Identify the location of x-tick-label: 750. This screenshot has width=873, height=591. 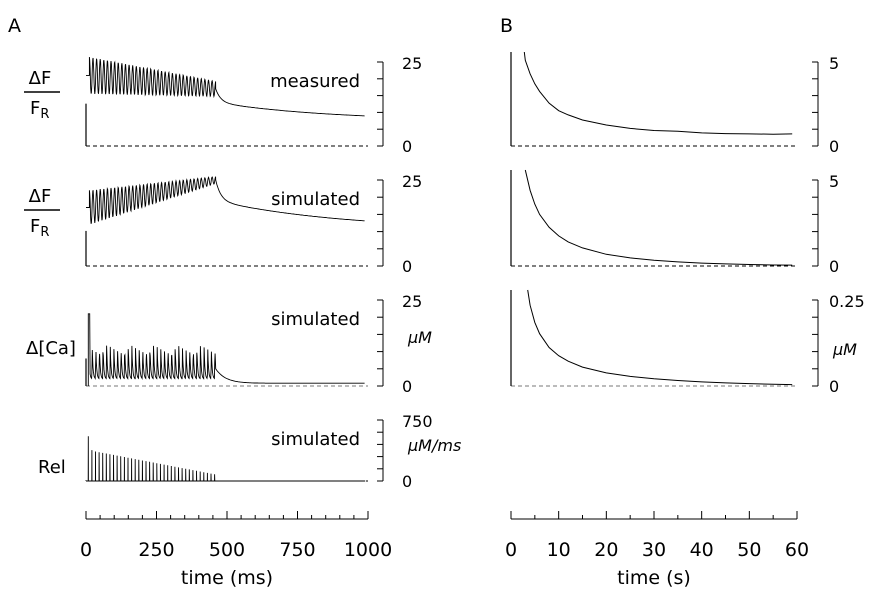
(297, 550).